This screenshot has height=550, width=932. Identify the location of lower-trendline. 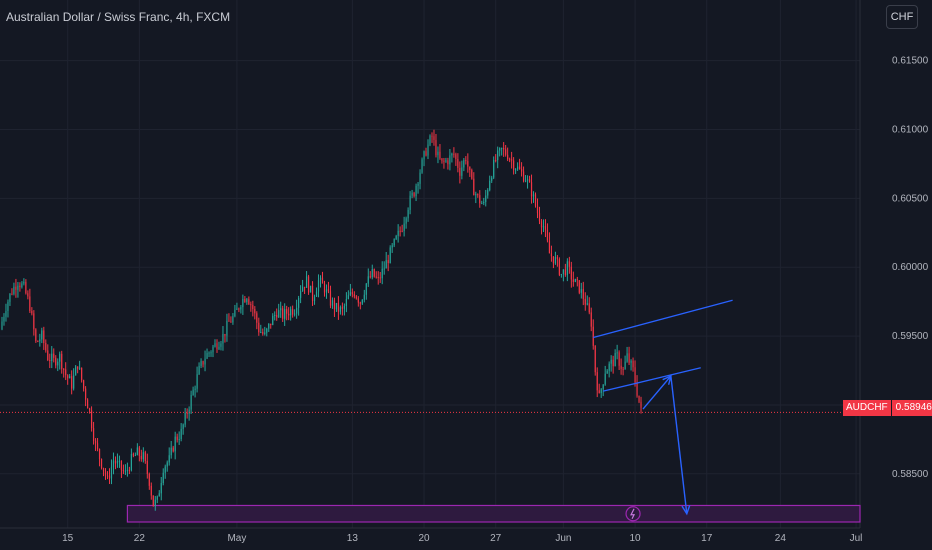
(652, 379).